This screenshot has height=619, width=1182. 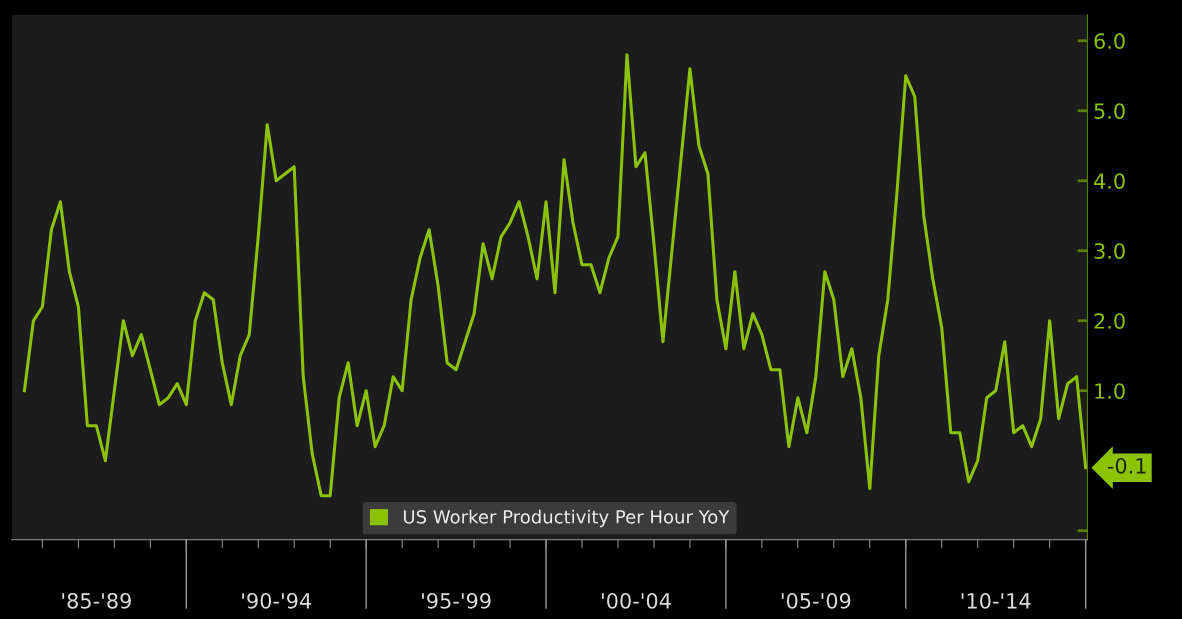 What do you see at coordinates (816, 600) in the screenshot?
I see `x-tick-label: '05-'09` at bounding box center [816, 600].